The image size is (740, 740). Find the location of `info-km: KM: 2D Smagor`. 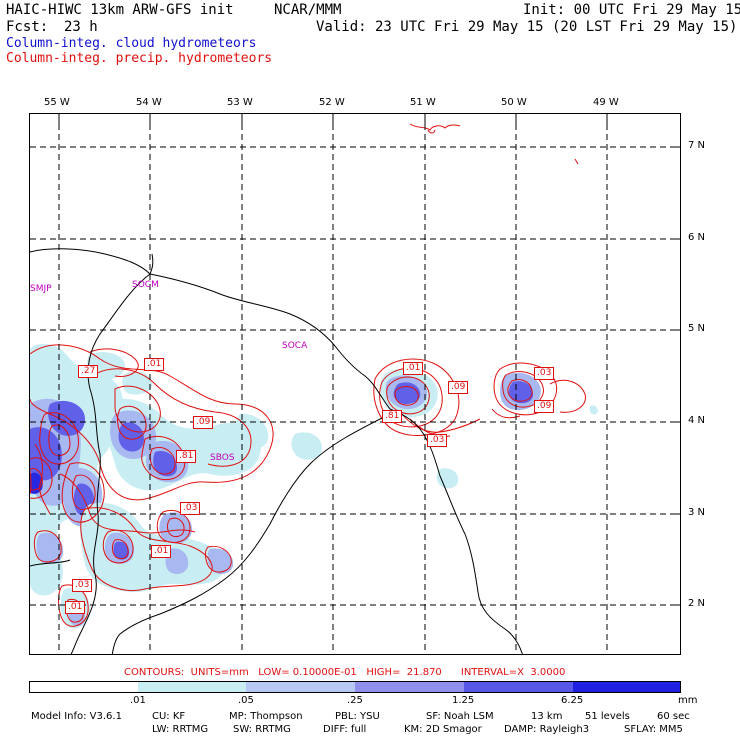

info-km: KM: 2D Smagor is located at coordinates (443, 729).